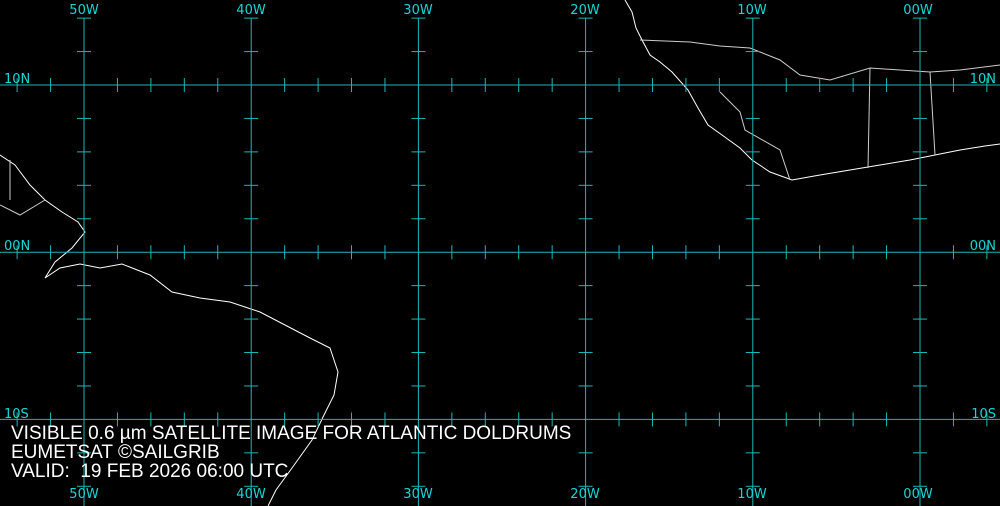  What do you see at coordinates (819, 60) in the screenshot?
I see `border-west-africa` at bounding box center [819, 60].